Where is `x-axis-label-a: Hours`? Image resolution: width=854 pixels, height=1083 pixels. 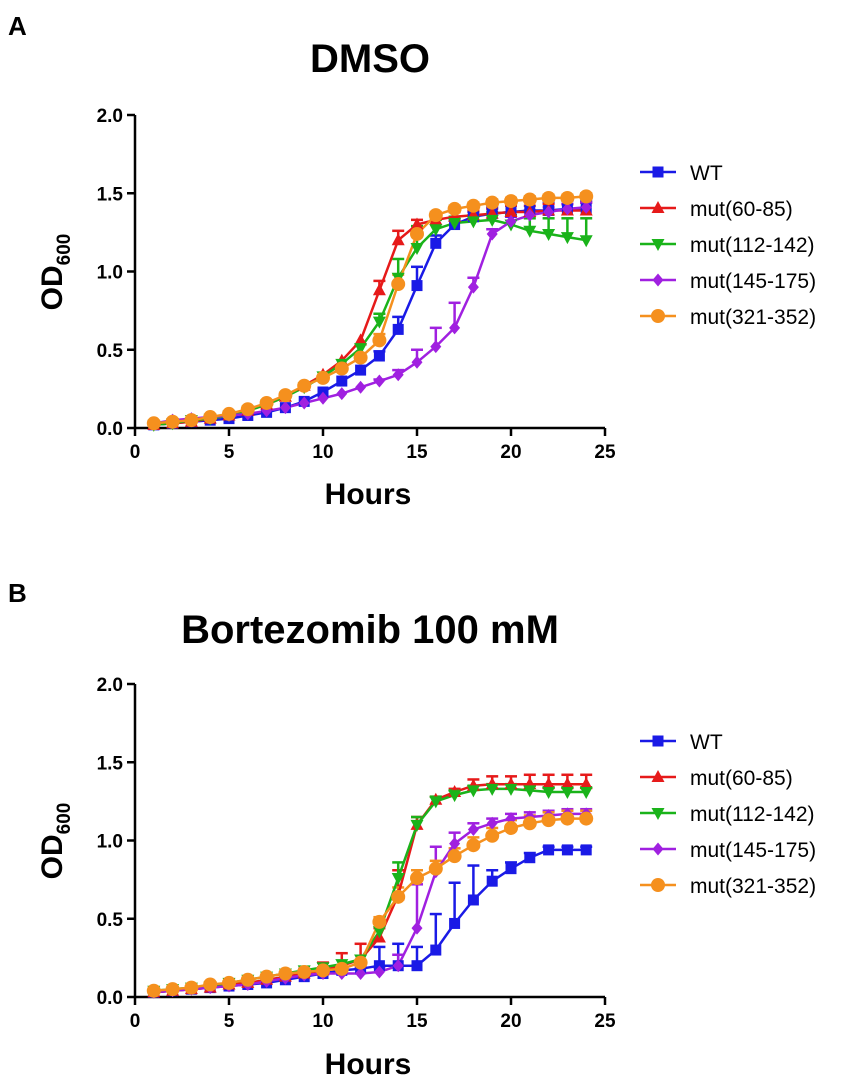 x-axis-label-a: Hours is located at coordinates (368, 494).